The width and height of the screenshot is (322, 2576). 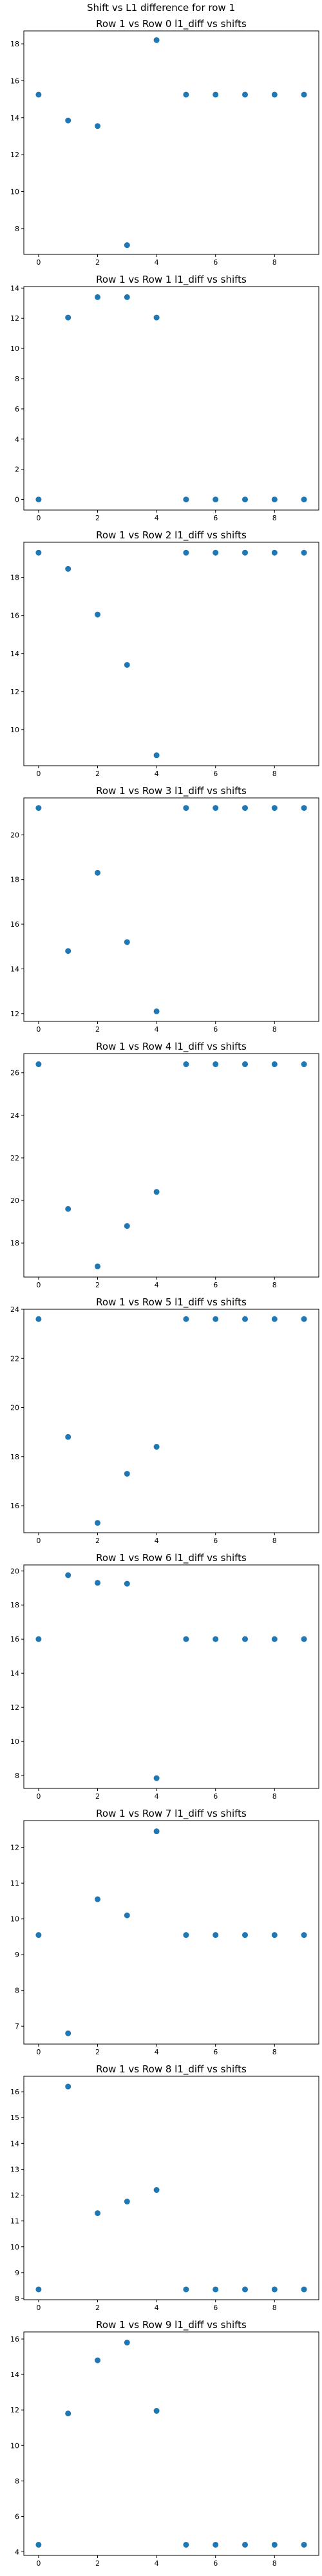 What do you see at coordinates (17, 470) in the screenshot?
I see `y-tick-label: 2` at bounding box center [17, 470].